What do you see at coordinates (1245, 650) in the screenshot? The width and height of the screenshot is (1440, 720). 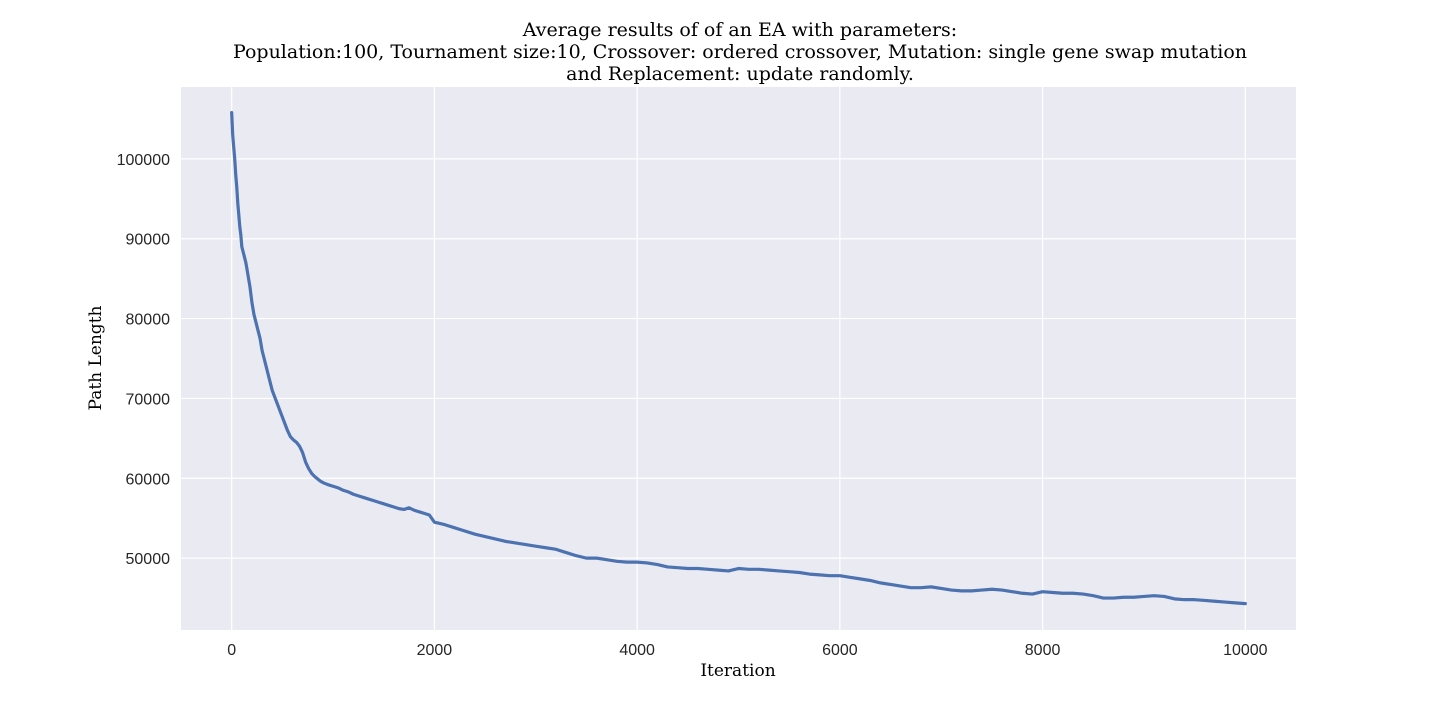 I see `x-tick-label-5: 10000` at bounding box center [1245, 650].